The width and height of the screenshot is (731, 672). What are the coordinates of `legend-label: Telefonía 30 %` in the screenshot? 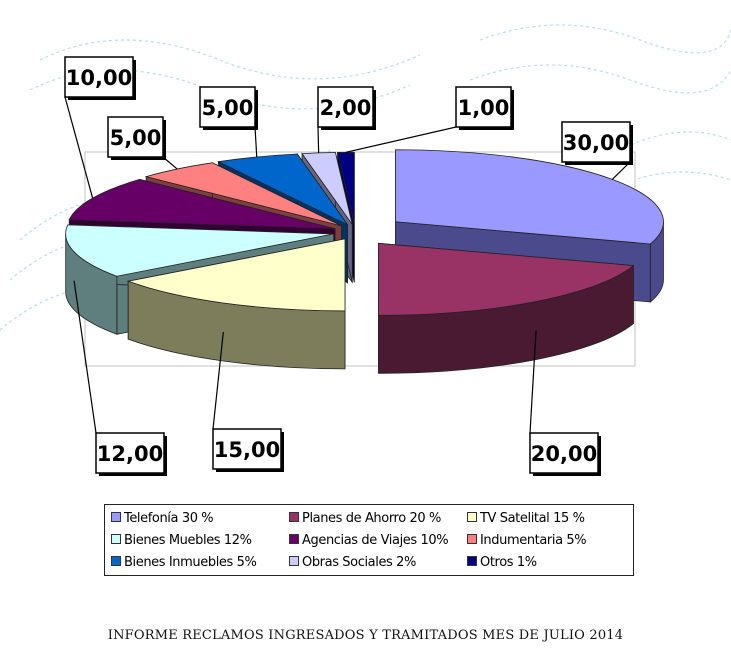 It's located at (169, 518).